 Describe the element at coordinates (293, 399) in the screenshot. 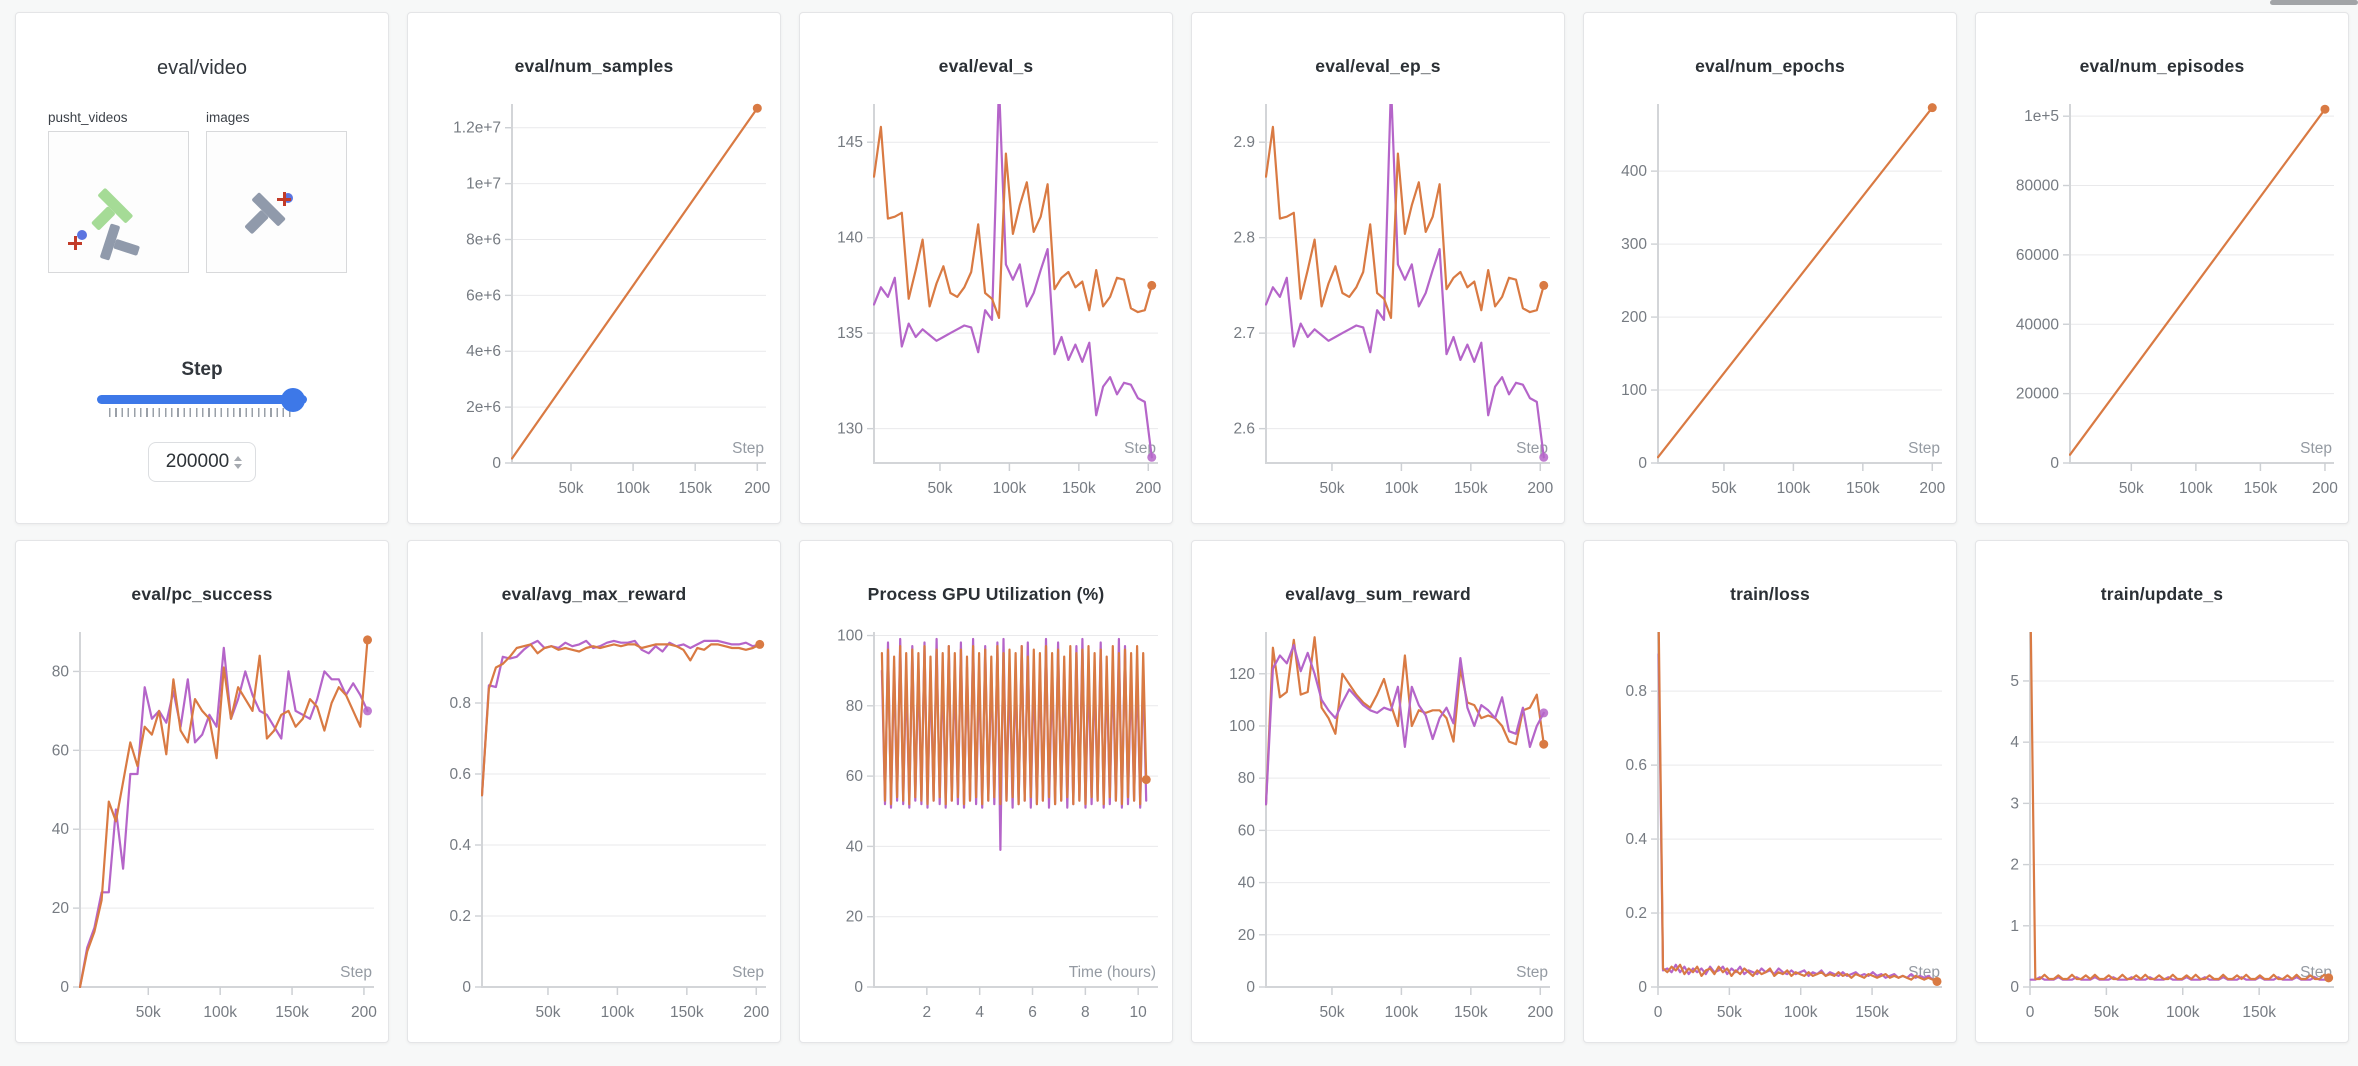

I see `slider-thumb` at that location.